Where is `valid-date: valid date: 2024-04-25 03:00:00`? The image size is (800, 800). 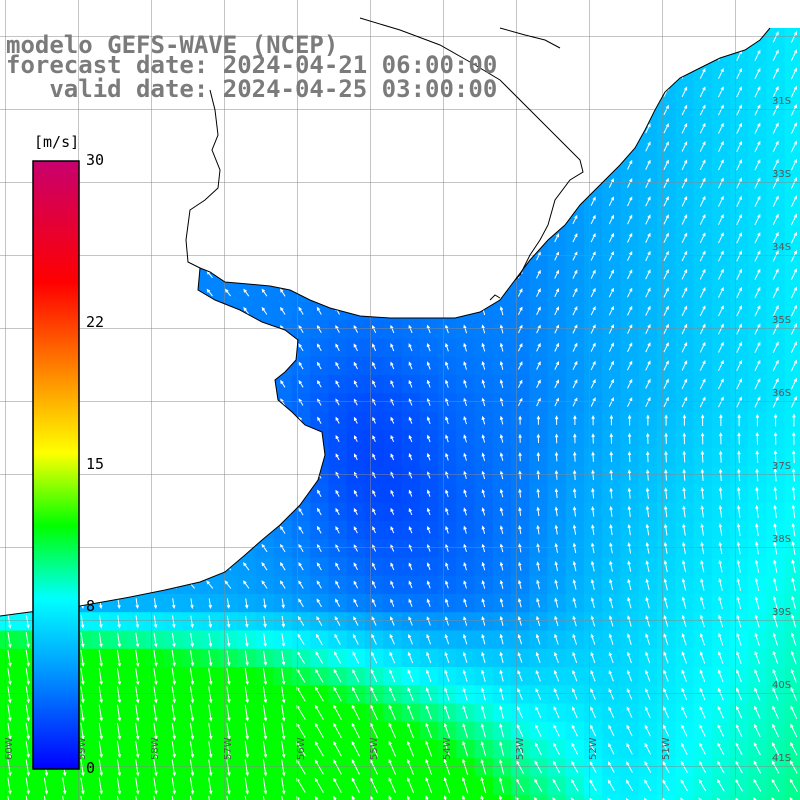 valid-date: valid date: 2024-04-25 03:00:00 is located at coordinates (252, 89).